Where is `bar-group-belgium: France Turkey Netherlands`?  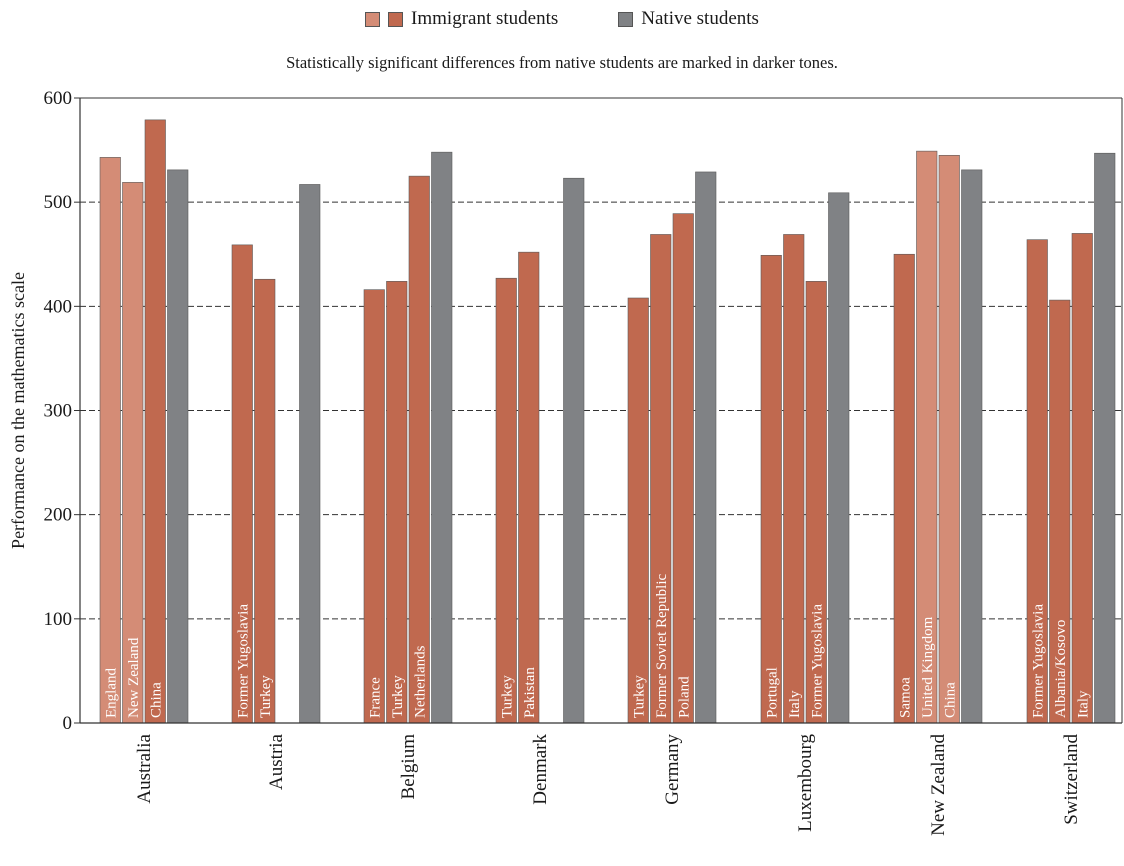
bar-group-belgium: France Turkey Netherlands is located at coordinates (408, 437).